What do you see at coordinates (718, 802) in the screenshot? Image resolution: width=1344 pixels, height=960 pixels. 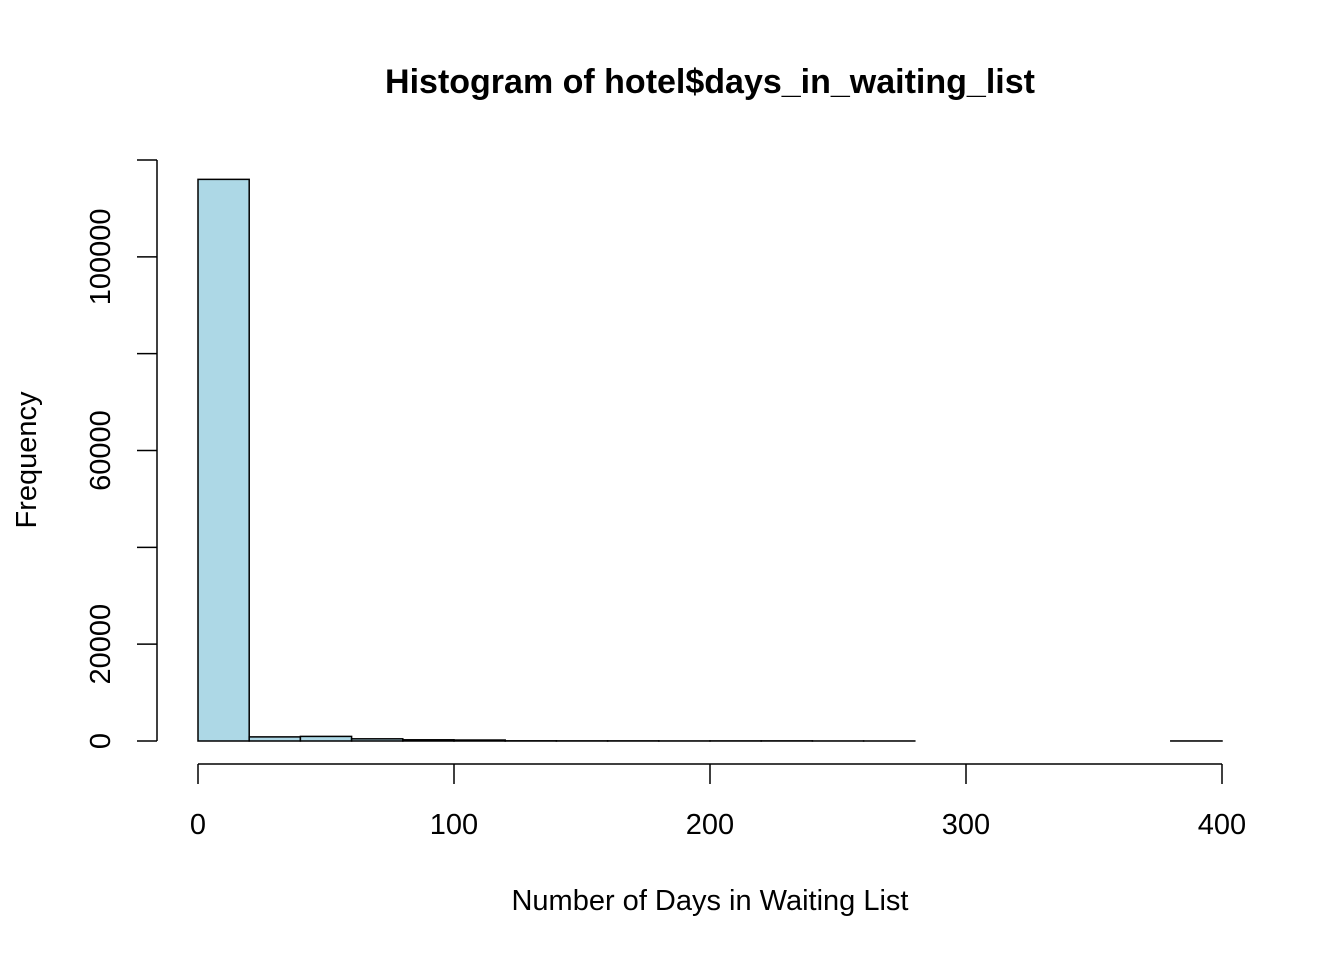 I see `x-axis: 0 100 200 300 400` at bounding box center [718, 802].